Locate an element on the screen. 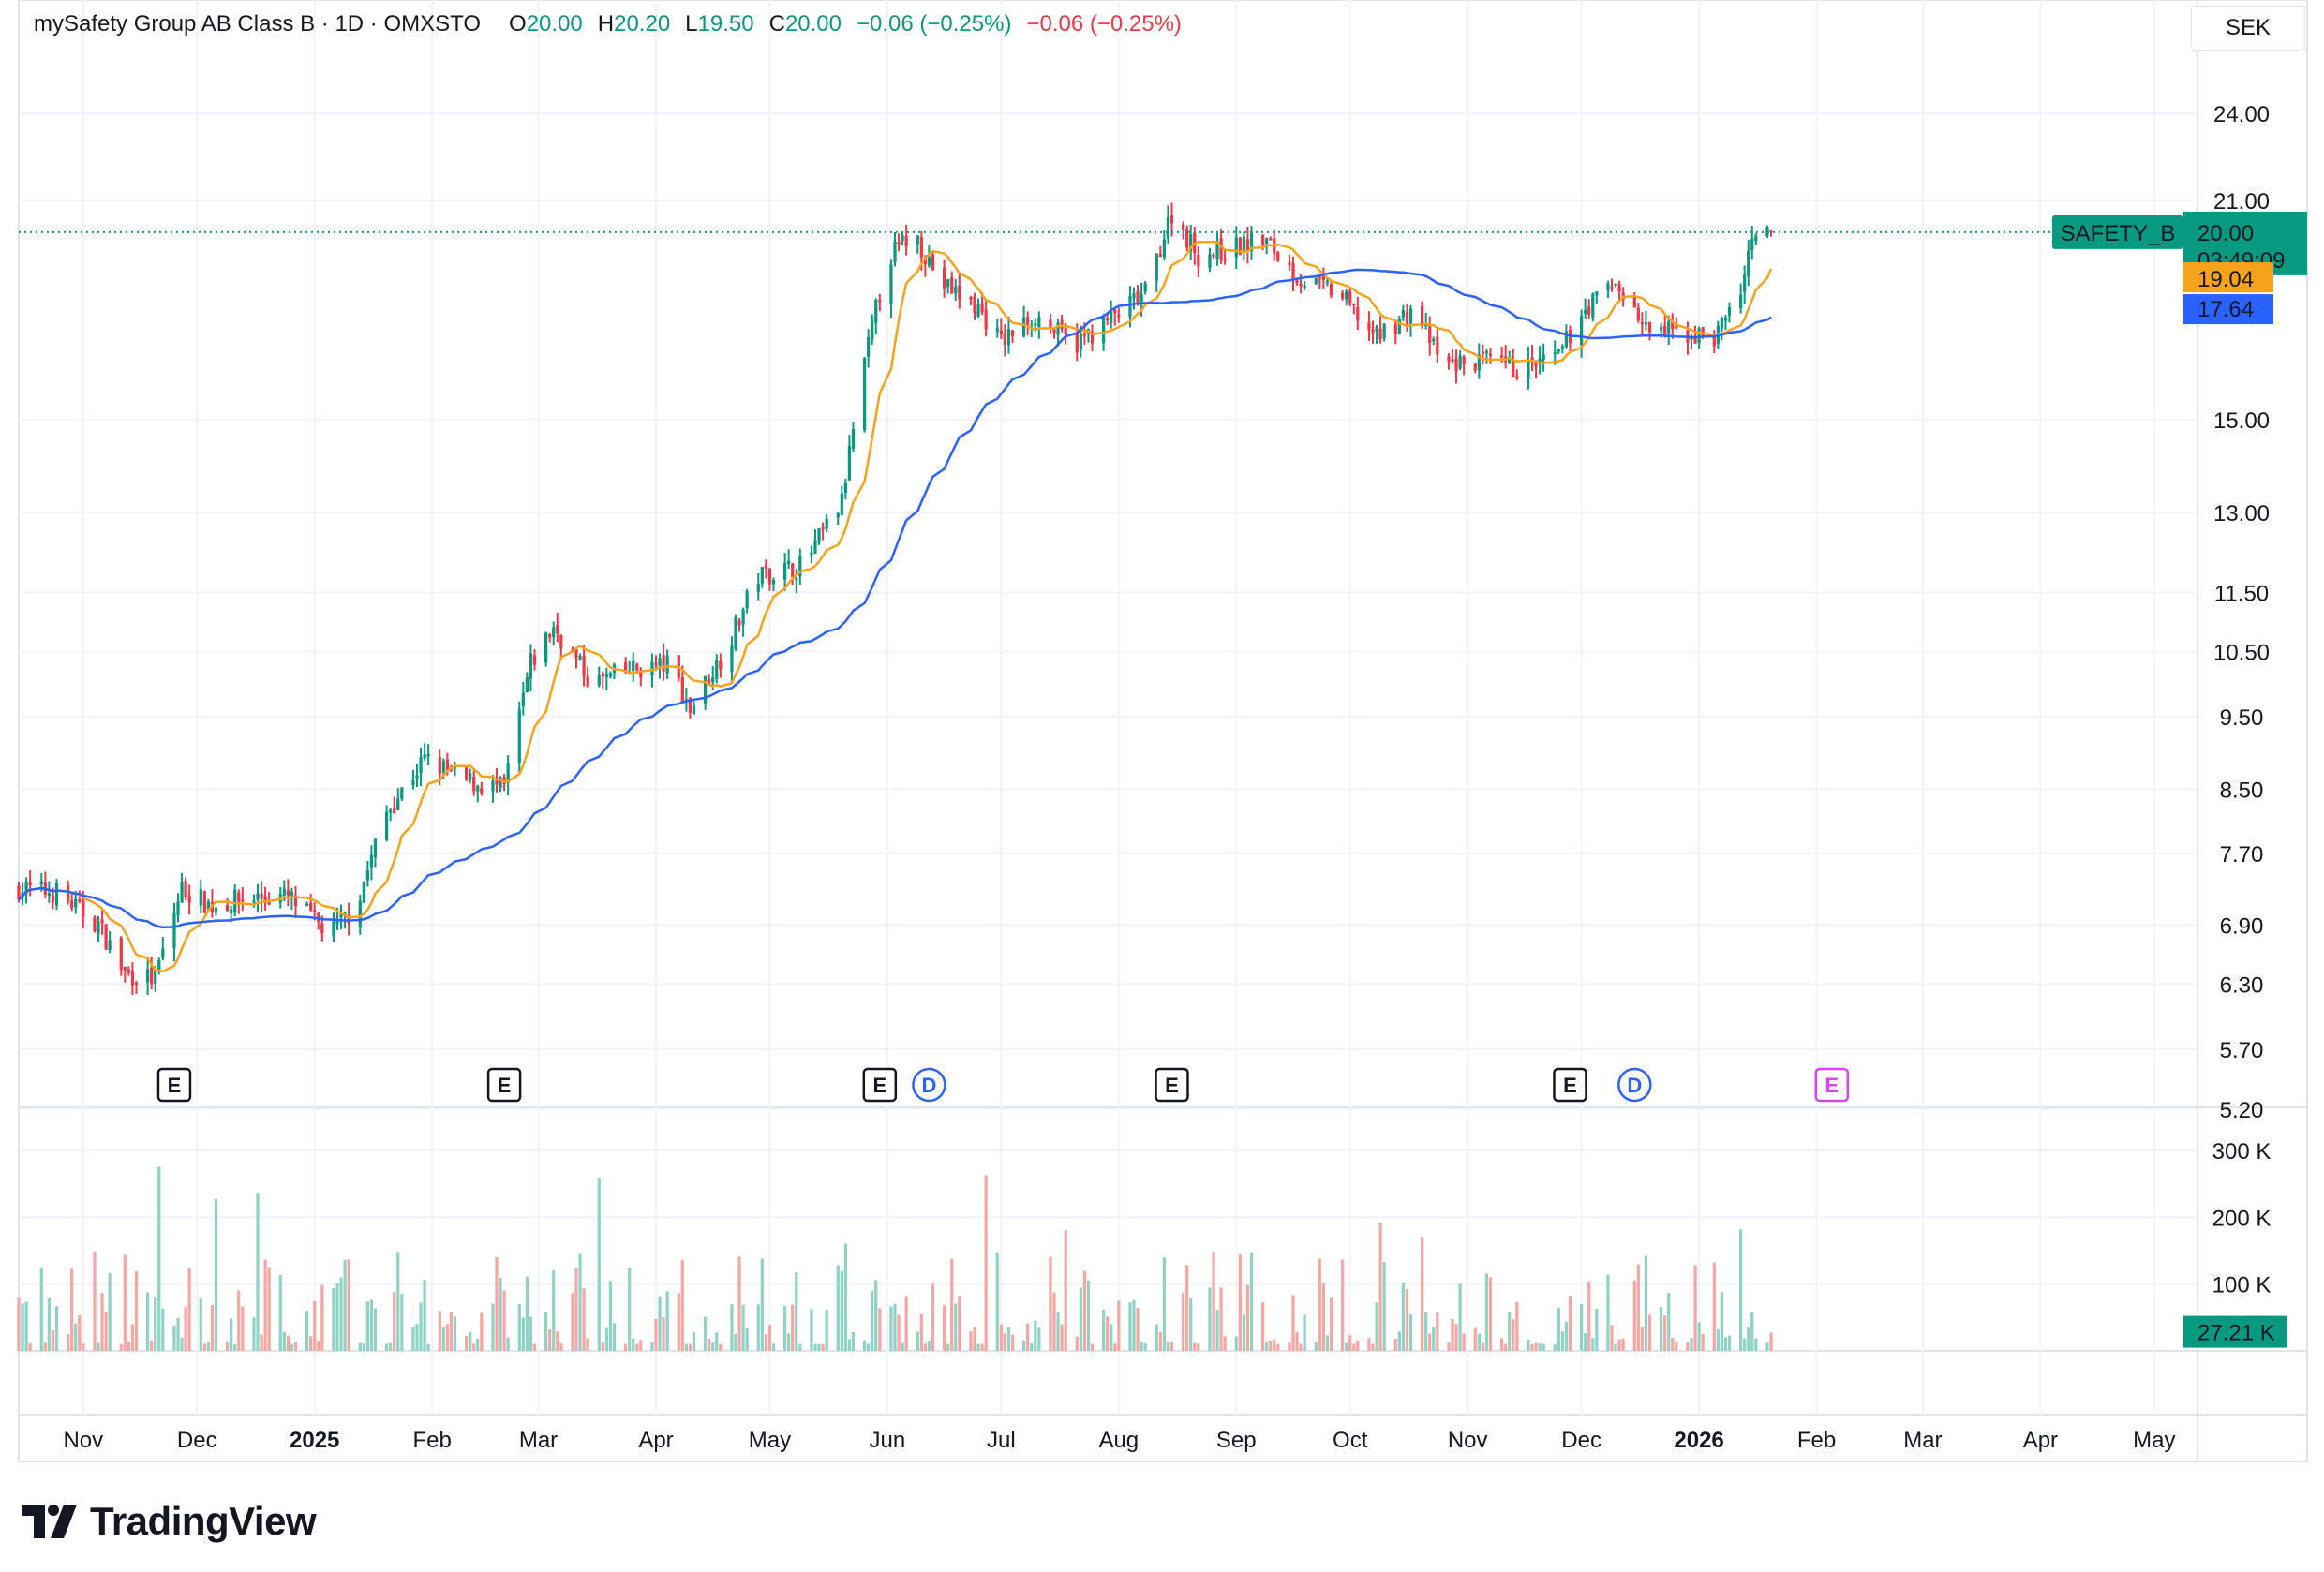 This screenshot has width=2324, height=1572. y-tick-label: 8.50 is located at coordinates (2242, 790).